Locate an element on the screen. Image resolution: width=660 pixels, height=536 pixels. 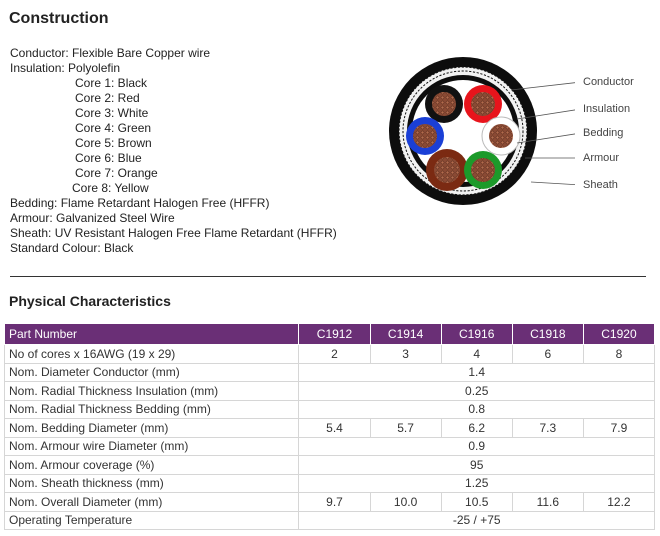
cell-common-value: 1.4 is located at coordinates (476, 372).